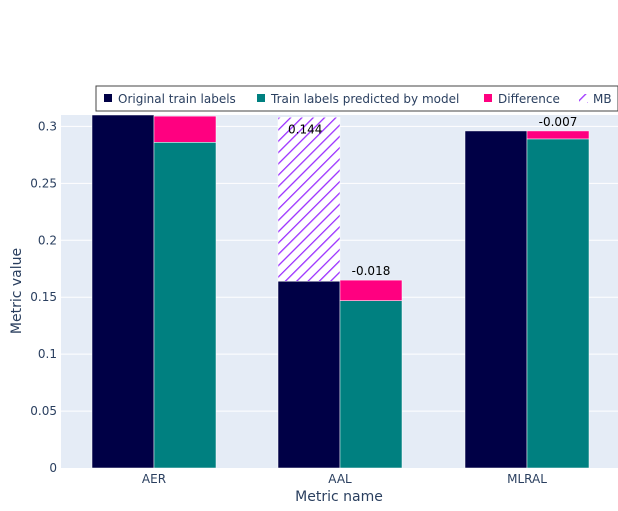  I want to click on x-tick-label: MLRAL, so click(527, 479).